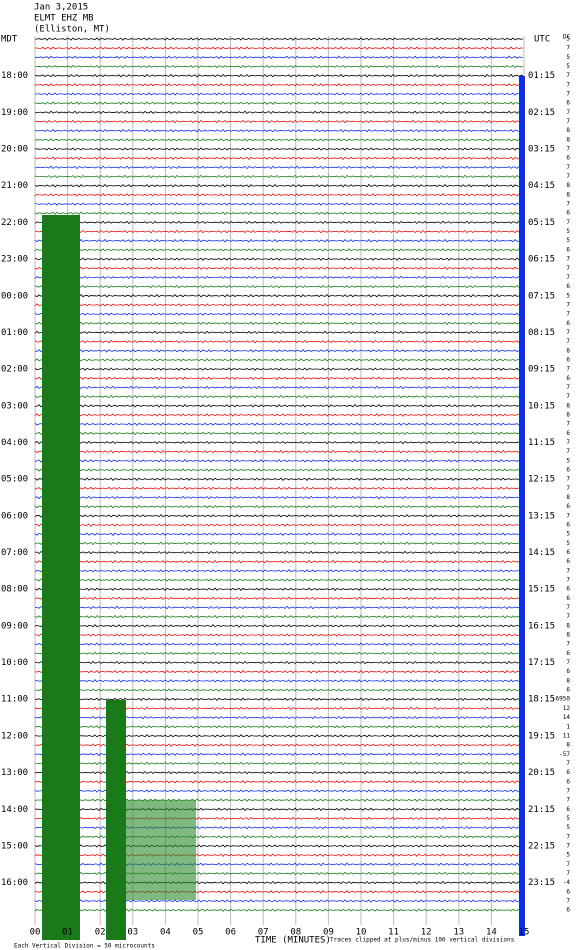 This screenshot has width=580, height=950. Describe the element at coordinates (567, 708) in the screenshot. I see `dc-value: 12` at that location.